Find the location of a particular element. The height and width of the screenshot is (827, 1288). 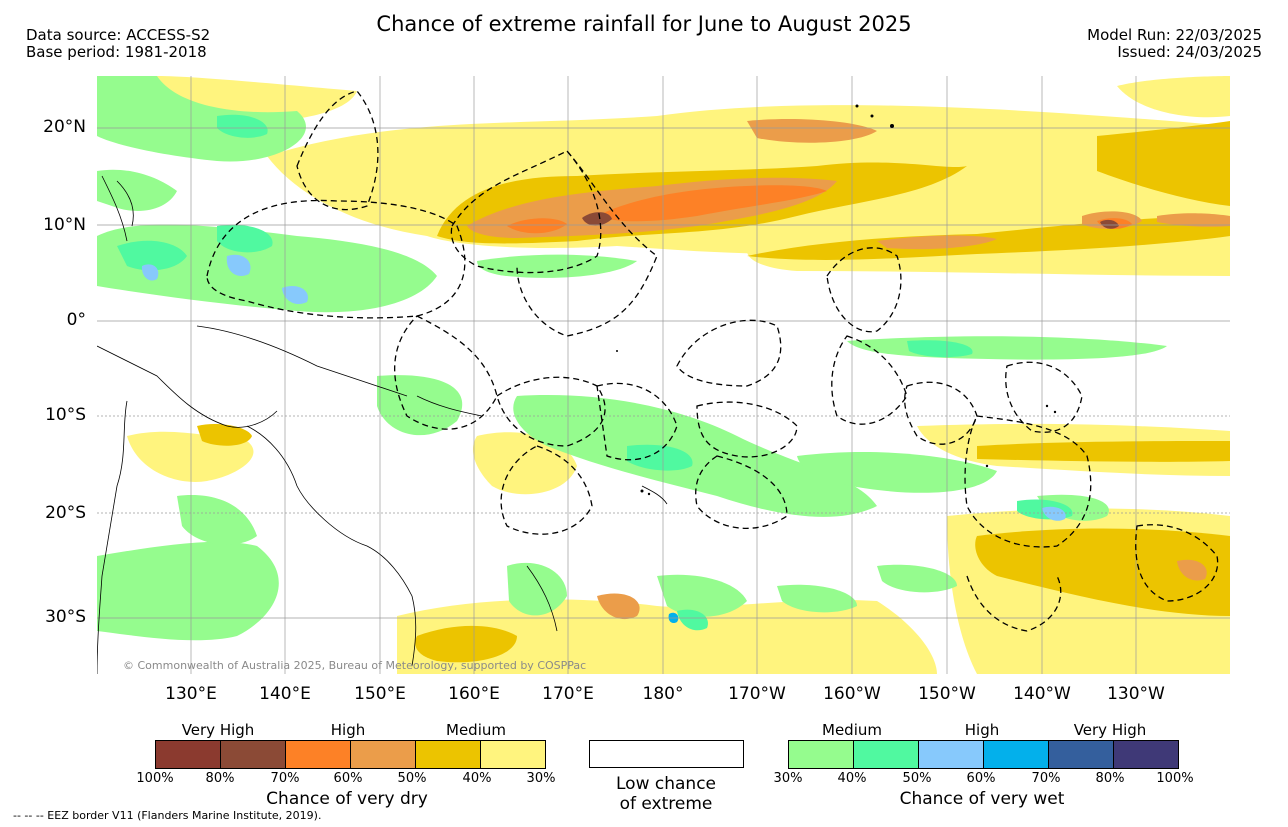

dry-tick: 100% is located at coordinates (155, 778).